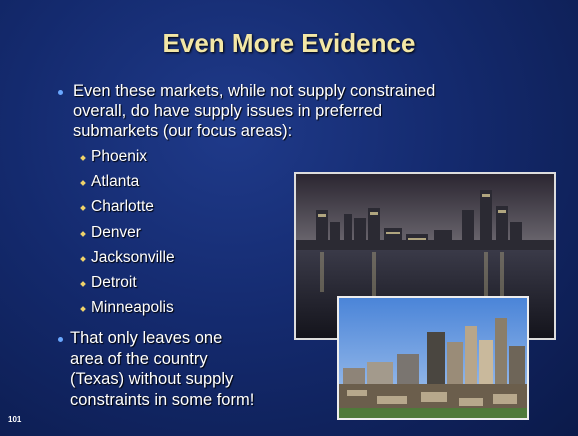 Image resolution: width=578 pixels, height=436 pixels. I want to click on bullet-text: area of the country, so click(139, 358).